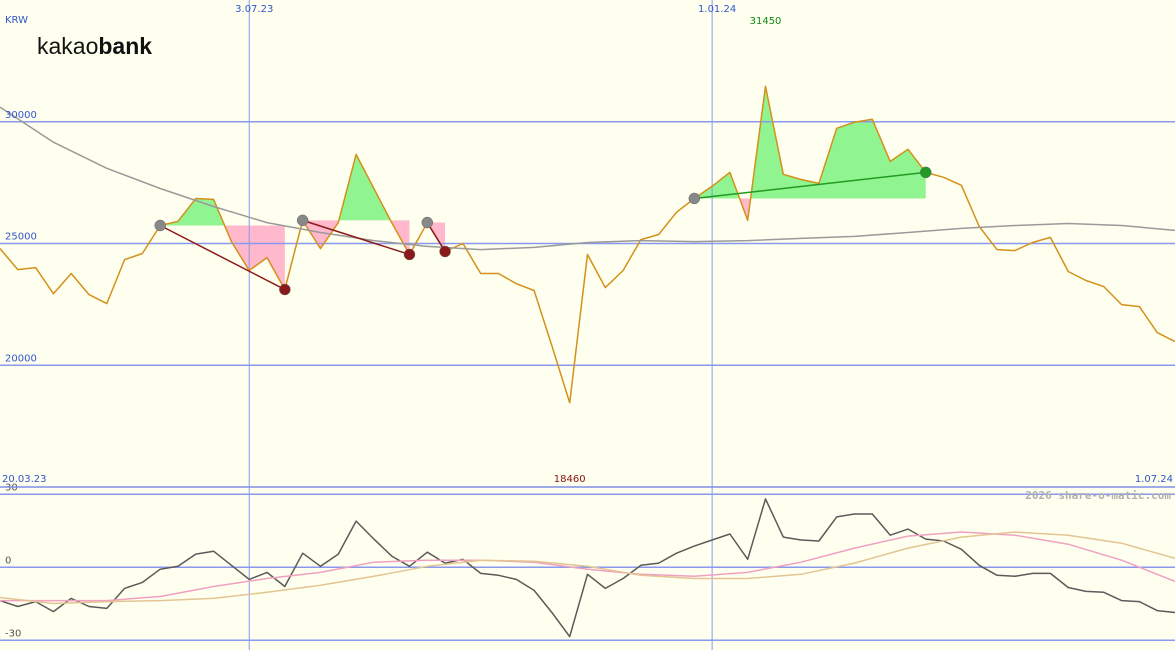 Image resolution: width=1175 pixels, height=650 pixels. Describe the element at coordinates (11, 487) in the screenshot. I see `y-tick-label: 30` at that location.